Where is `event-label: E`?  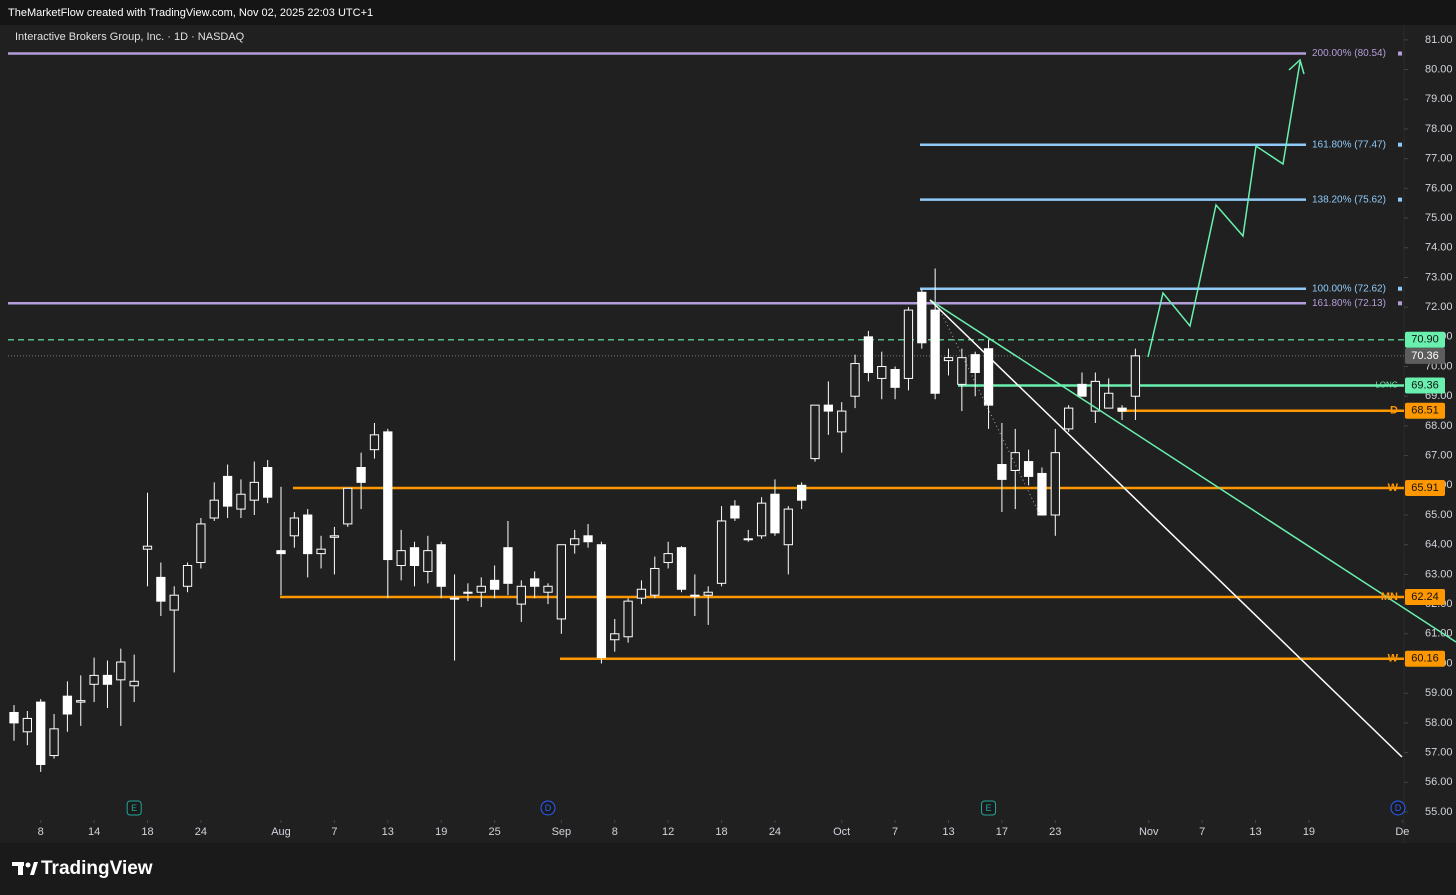 event-label: E is located at coordinates (989, 808).